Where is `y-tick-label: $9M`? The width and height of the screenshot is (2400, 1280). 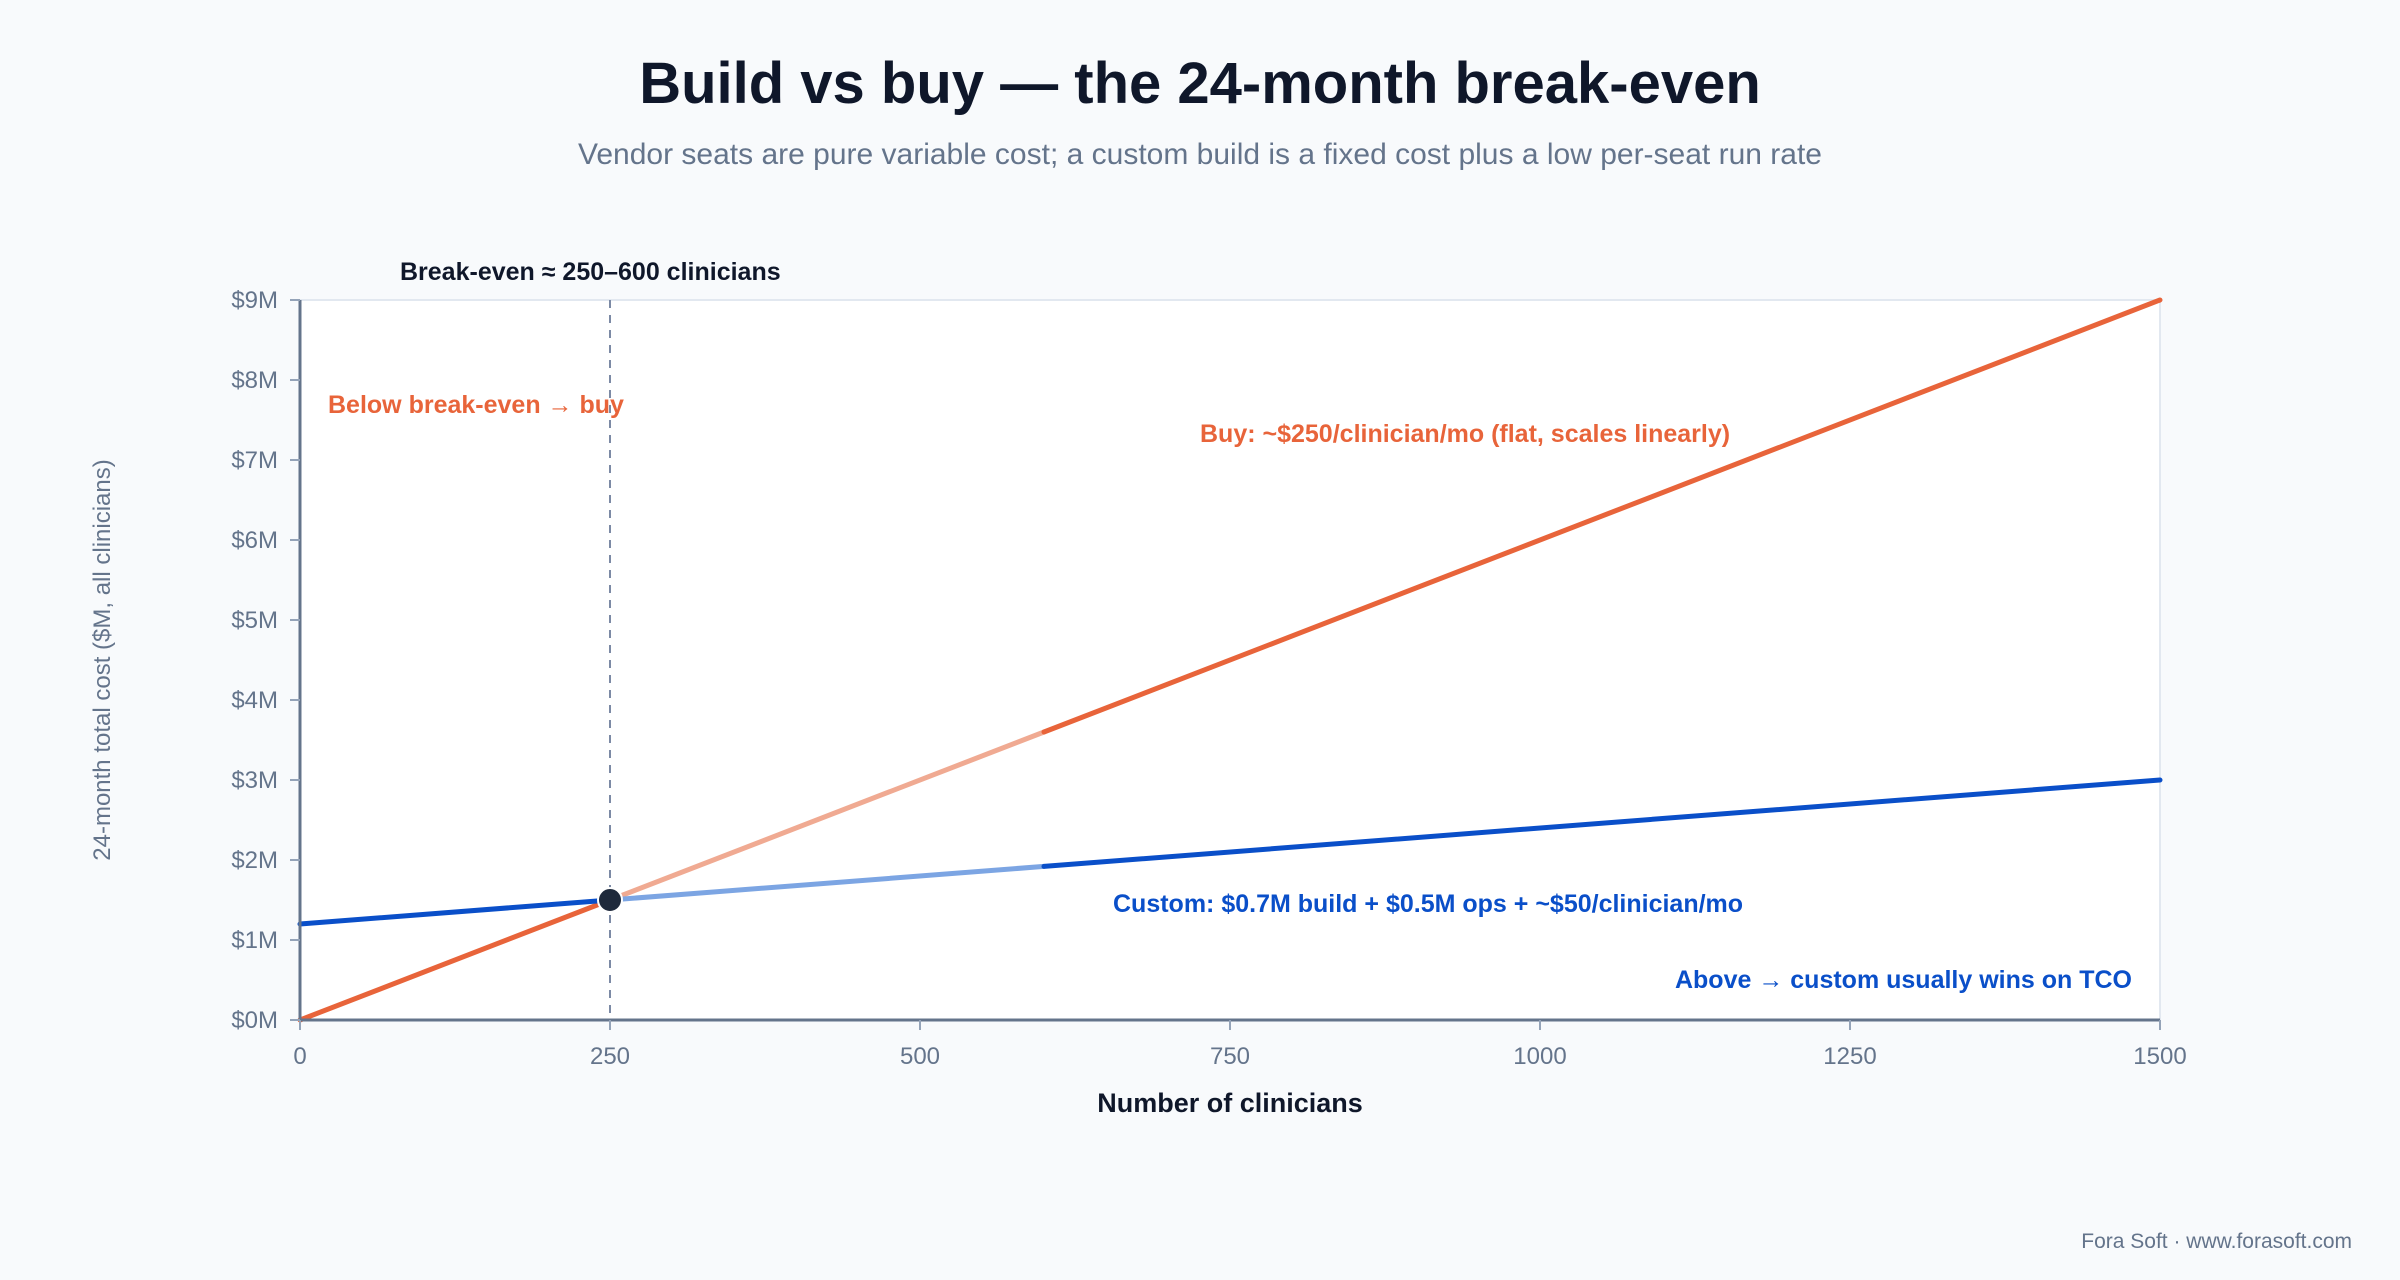
y-tick-label: $9M is located at coordinates (254, 300).